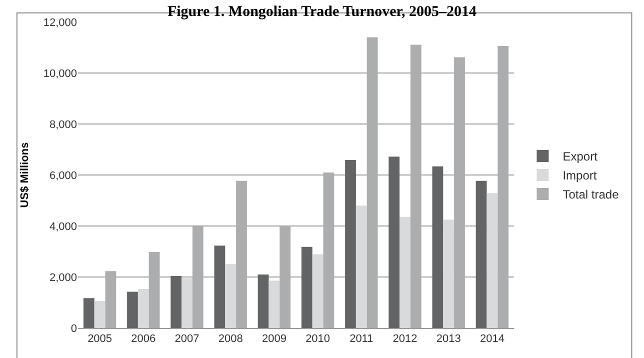 The height and width of the screenshot is (358, 644). What do you see at coordinates (60, 74) in the screenshot?
I see `y-tick-label: 10,000` at bounding box center [60, 74].